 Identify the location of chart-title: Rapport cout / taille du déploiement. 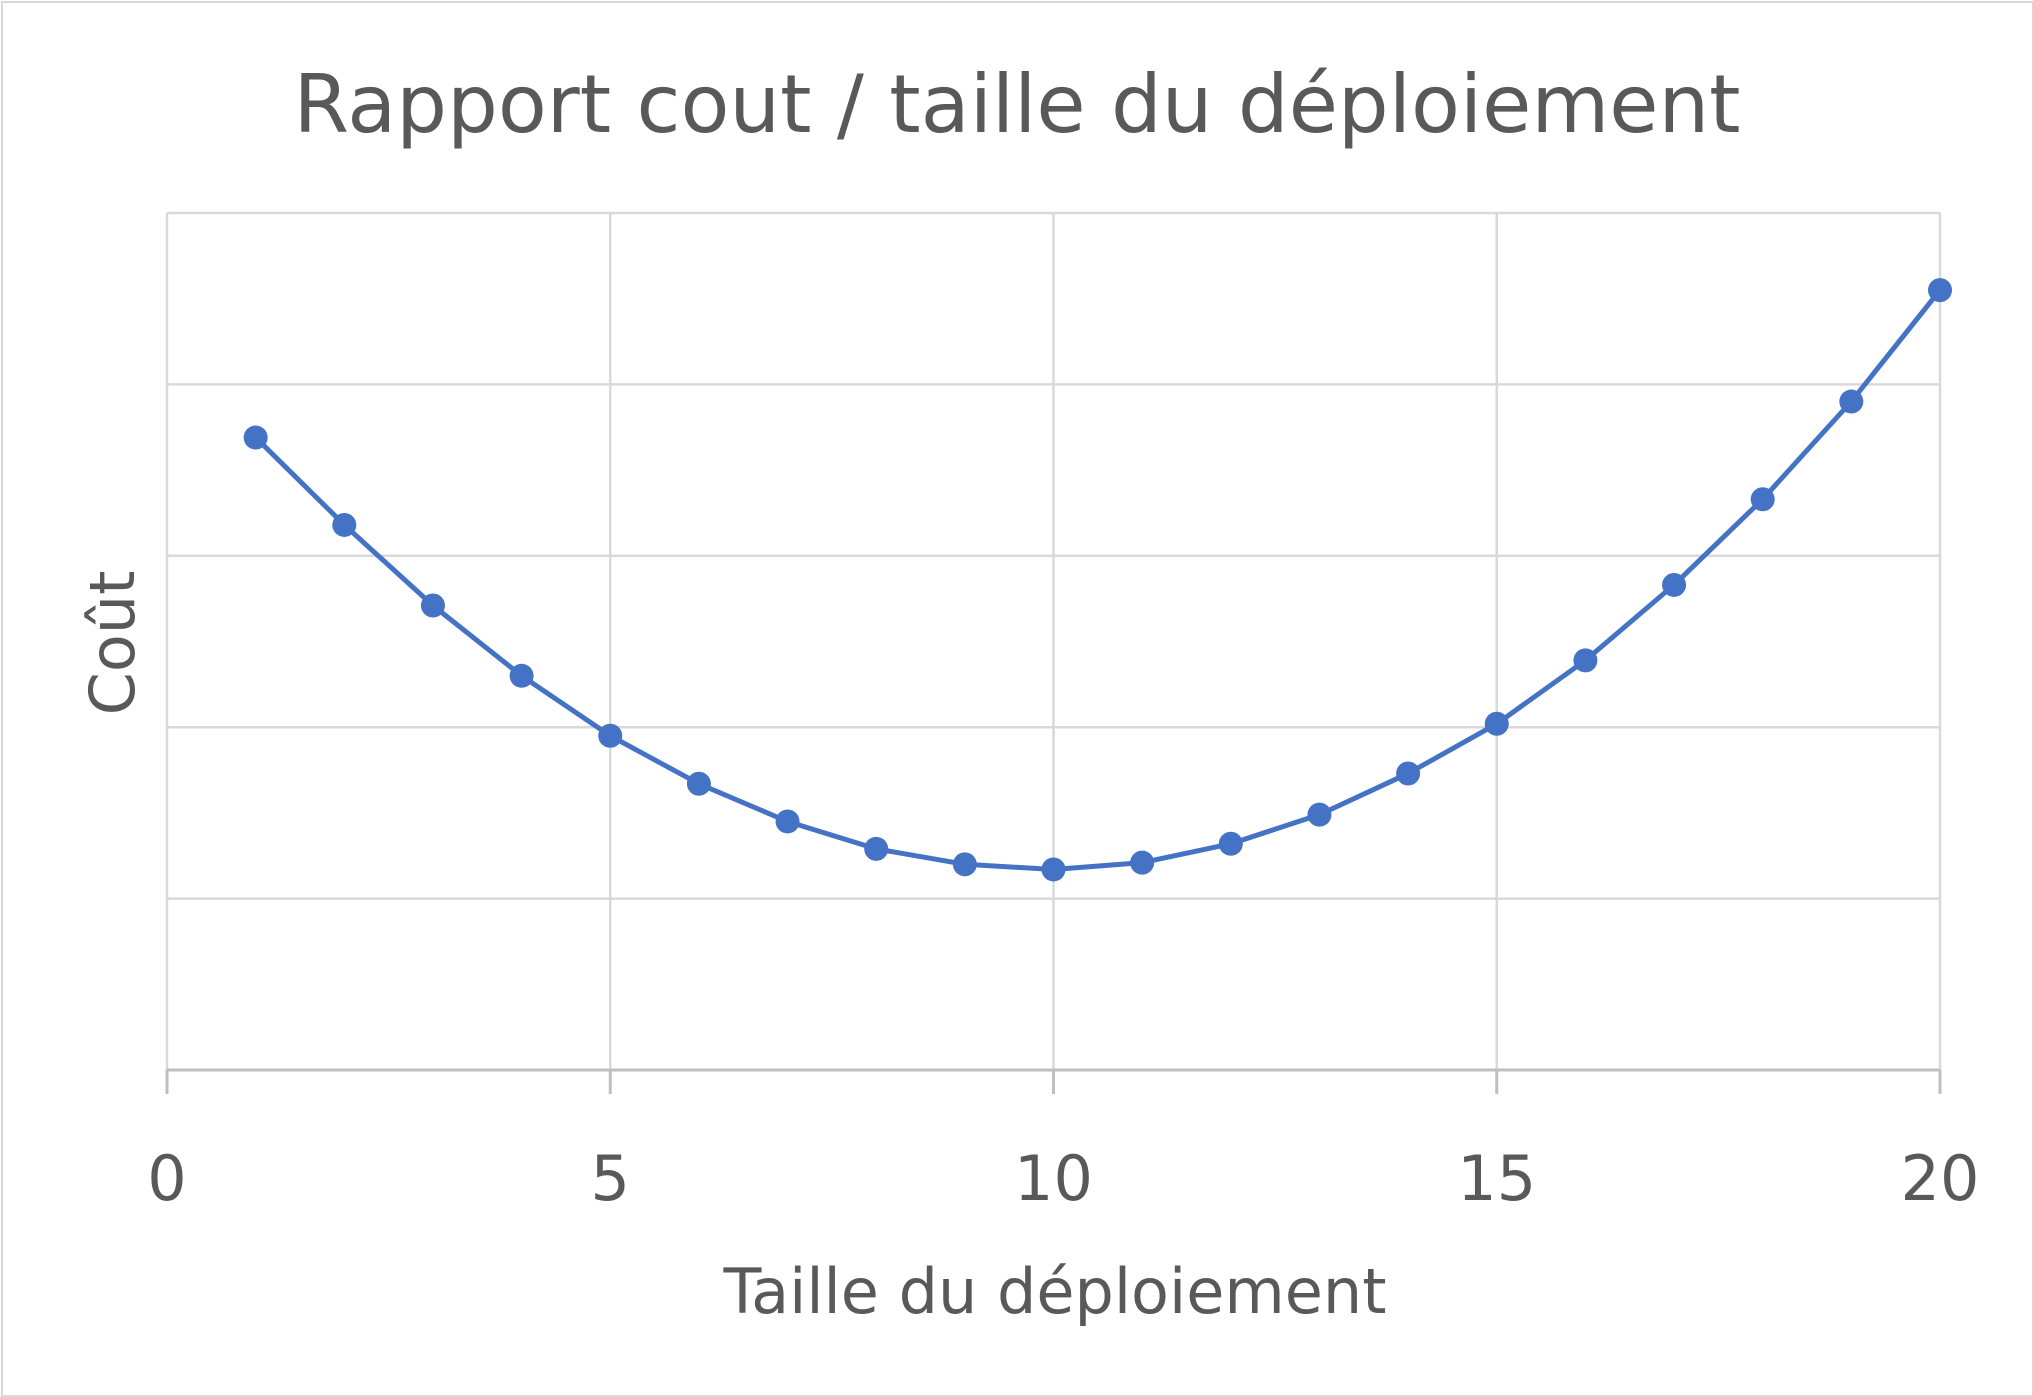
(1016, 104).